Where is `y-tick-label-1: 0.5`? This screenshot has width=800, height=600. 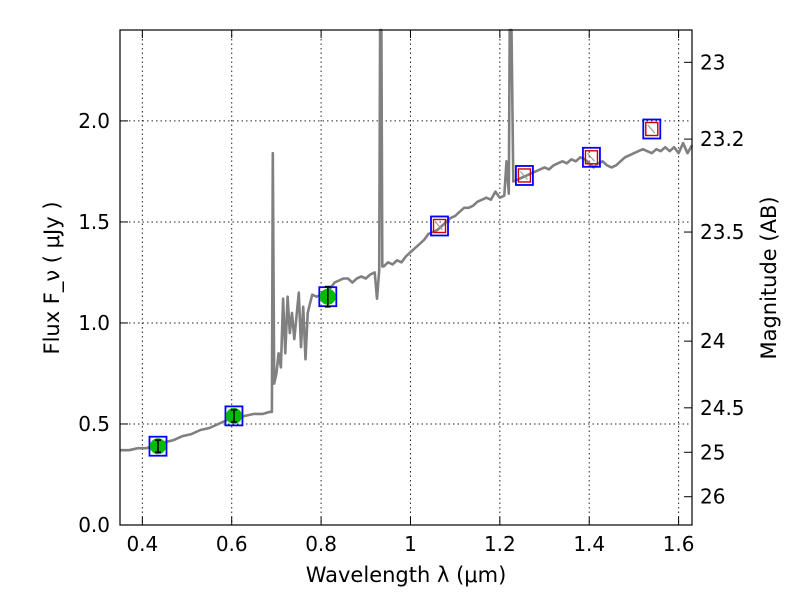 y-tick-label-1: 0.5 is located at coordinates (94, 424).